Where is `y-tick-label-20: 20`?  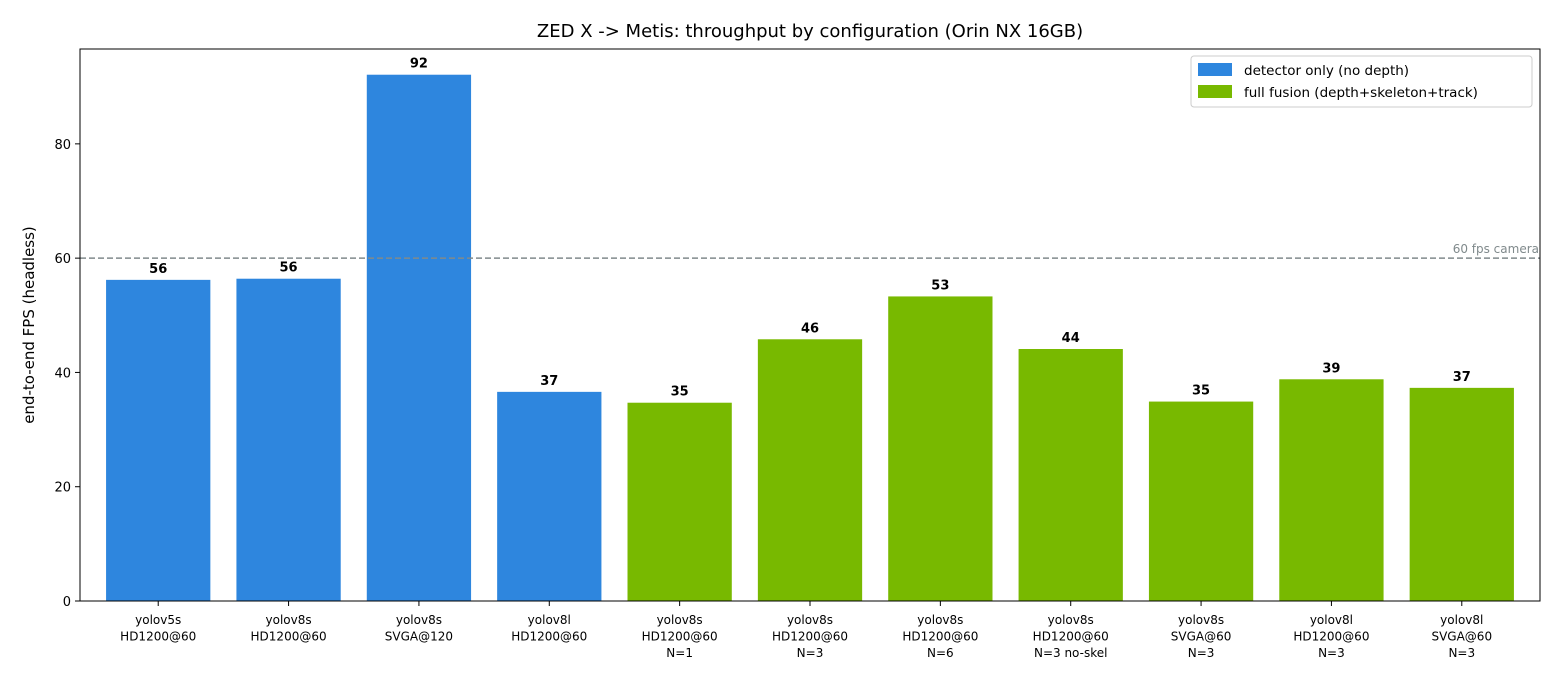 y-tick-label-20: 20 is located at coordinates (62, 488).